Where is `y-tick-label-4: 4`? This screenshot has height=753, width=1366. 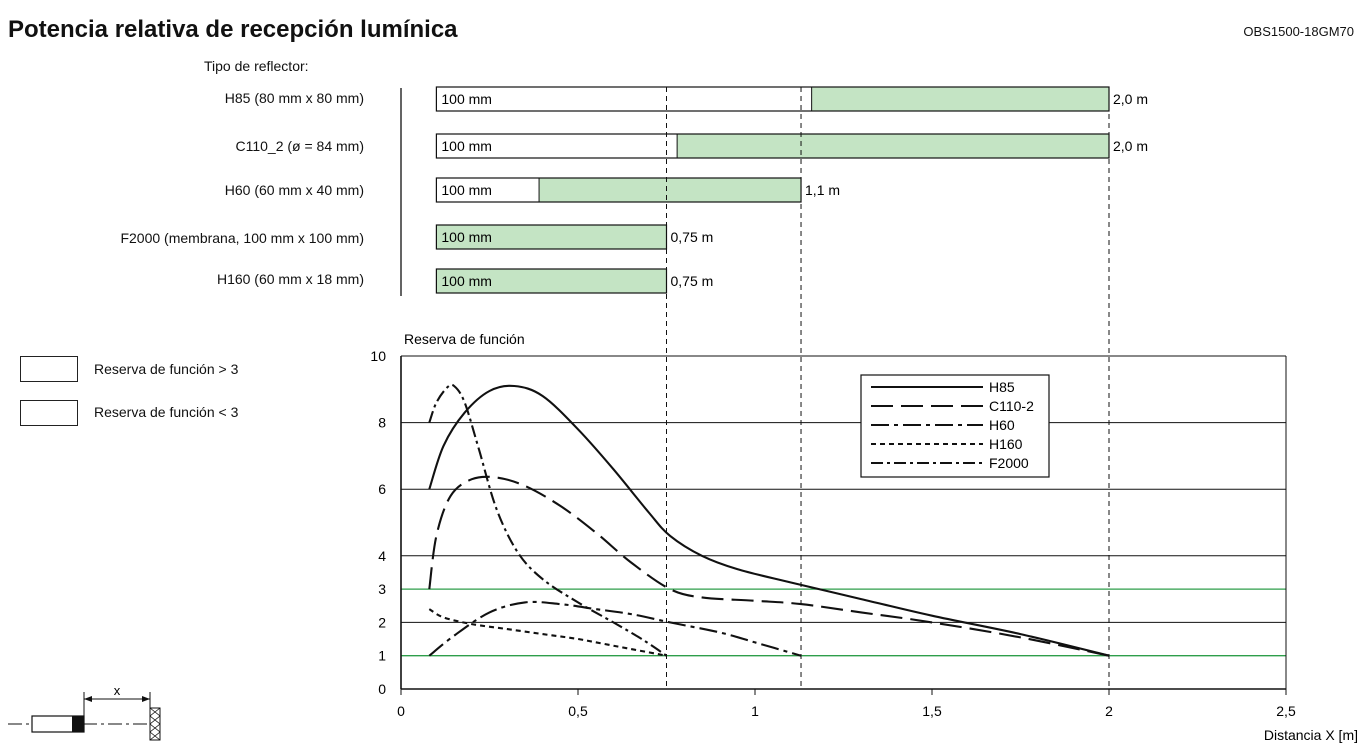
y-tick-label-4: 4 is located at coordinates (382, 556).